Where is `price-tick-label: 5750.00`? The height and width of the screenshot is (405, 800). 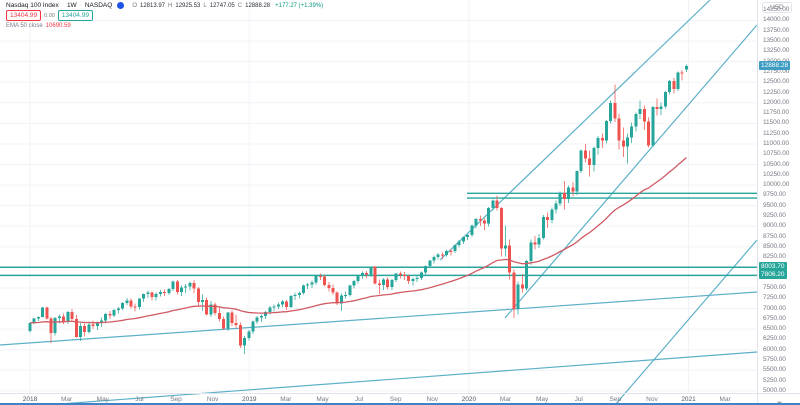
price-tick-label: 5750.00 is located at coordinates (774, 359).